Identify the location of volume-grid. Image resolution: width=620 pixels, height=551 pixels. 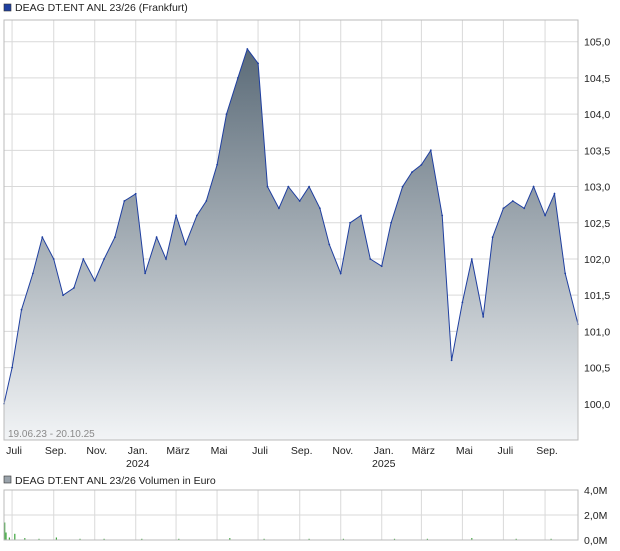
(291, 515).